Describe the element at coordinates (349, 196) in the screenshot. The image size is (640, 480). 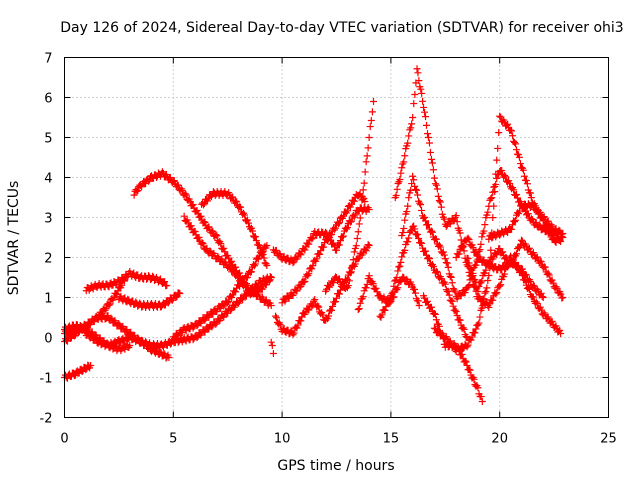
I see `series-sat-p` at that location.